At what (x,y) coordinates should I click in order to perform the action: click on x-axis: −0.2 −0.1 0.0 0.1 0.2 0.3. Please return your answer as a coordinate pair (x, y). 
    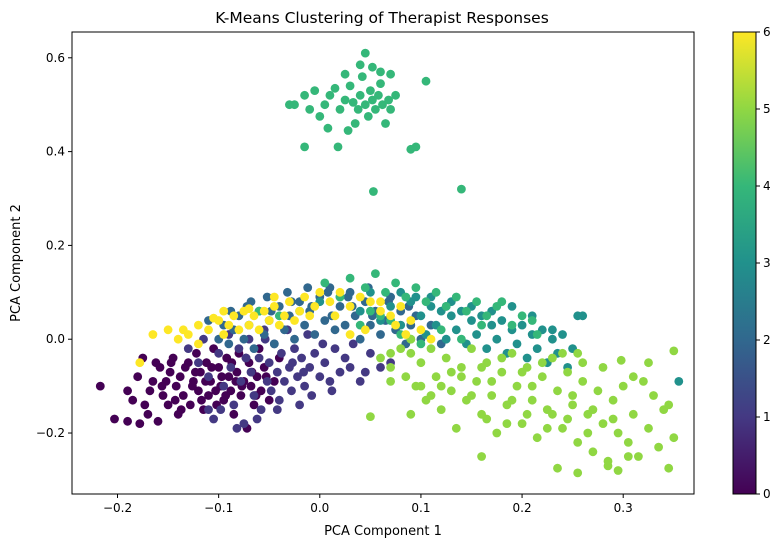
    Looking at the image, I should click on (368, 504).